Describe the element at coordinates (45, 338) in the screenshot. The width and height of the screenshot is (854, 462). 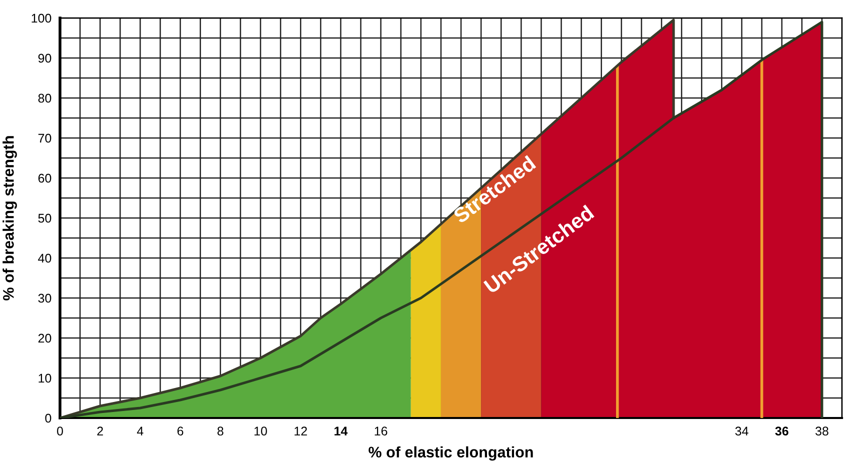
I see `y-tick-label: 20` at that location.